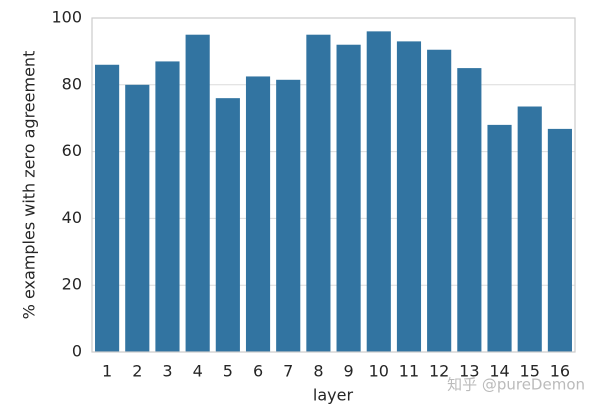 The height and width of the screenshot is (413, 600). What do you see at coordinates (516, 385) in the screenshot?
I see `watermark: 知乎 @pureDemon` at bounding box center [516, 385].